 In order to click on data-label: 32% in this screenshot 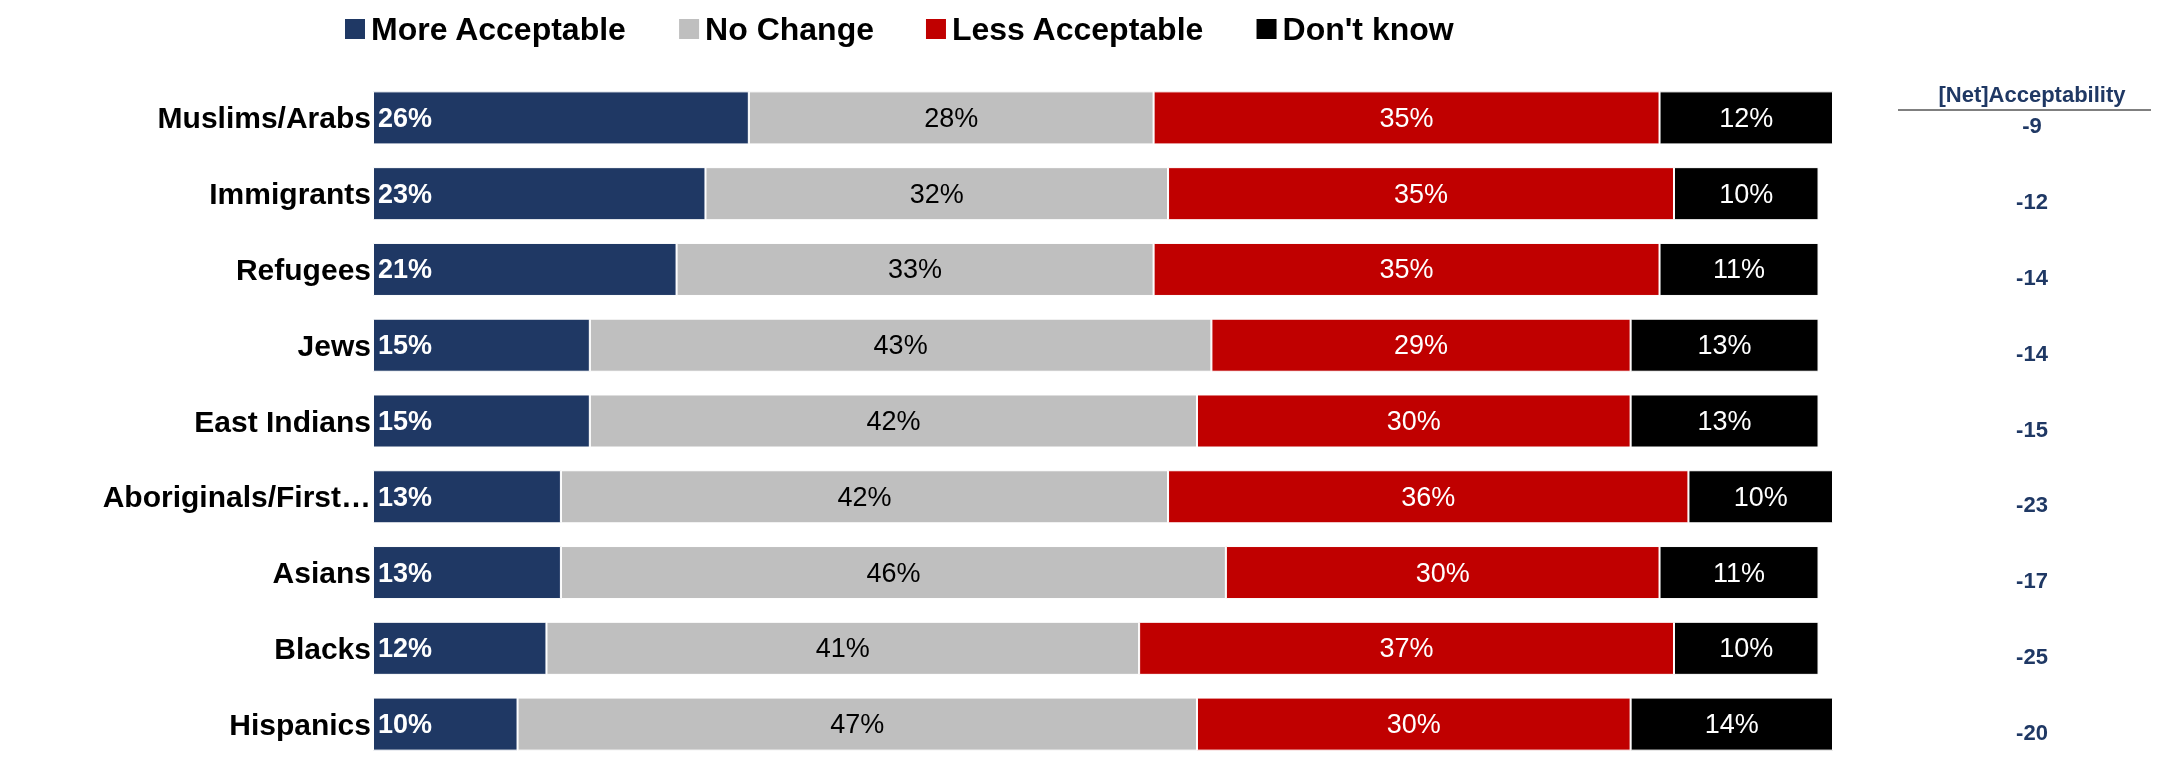, I will do `click(936, 193)`.